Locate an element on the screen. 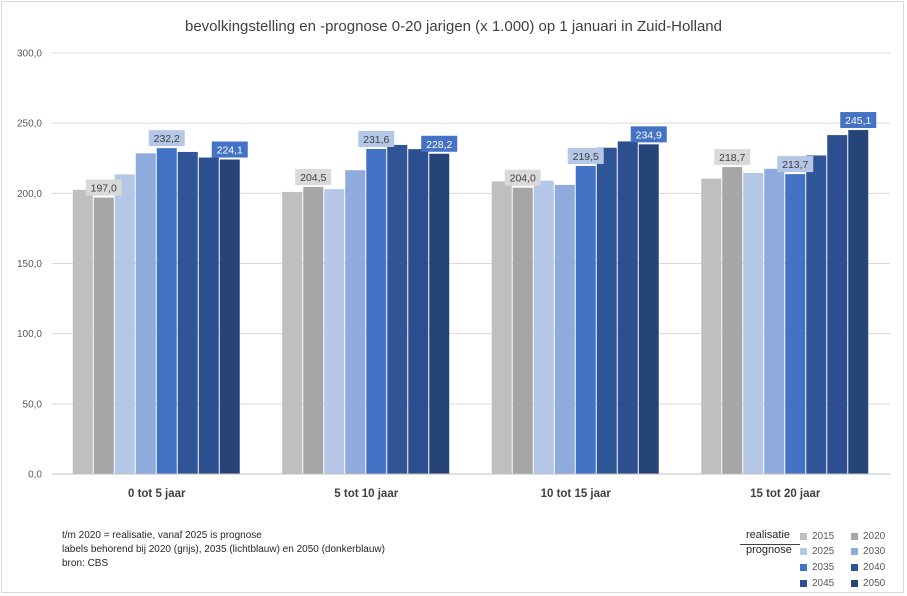 Image resolution: width=907 pixels, height=596 pixels. legend-item-2050: 2050 is located at coordinates (868, 583).